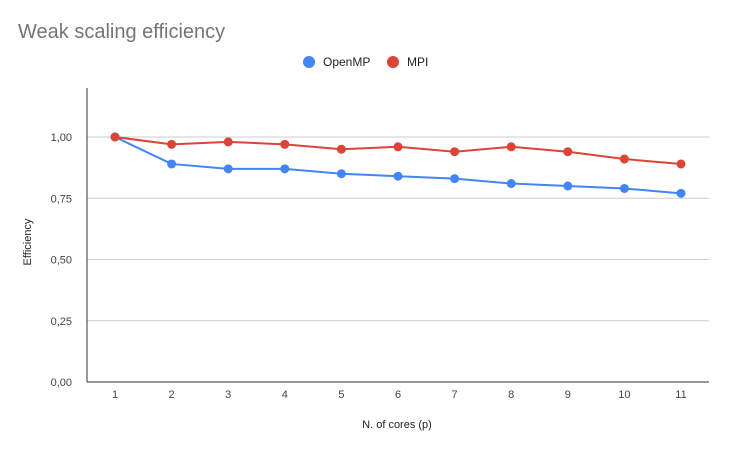 This screenshot has height=452, width=731. Describe the element at coordinates (417, 62) in the screenshot. I see `legend-label-mpi: MPI` at that location.